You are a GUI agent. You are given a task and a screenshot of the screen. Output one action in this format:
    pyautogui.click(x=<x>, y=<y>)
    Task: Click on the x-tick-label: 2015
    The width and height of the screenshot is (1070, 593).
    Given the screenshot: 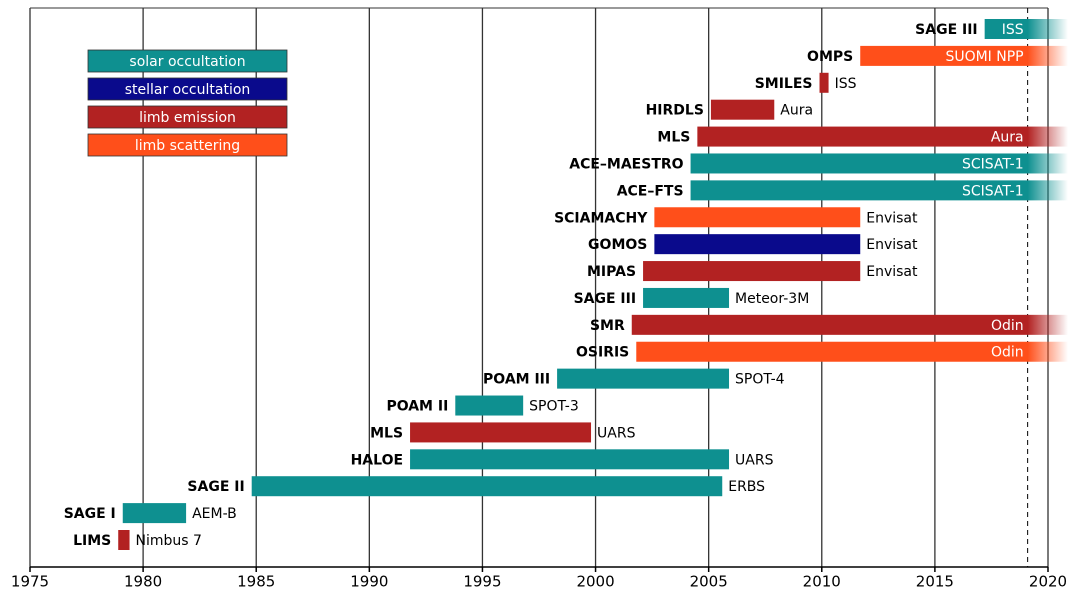 What is the action you would take?
    pyautogui.click(x=935, y=582)
    